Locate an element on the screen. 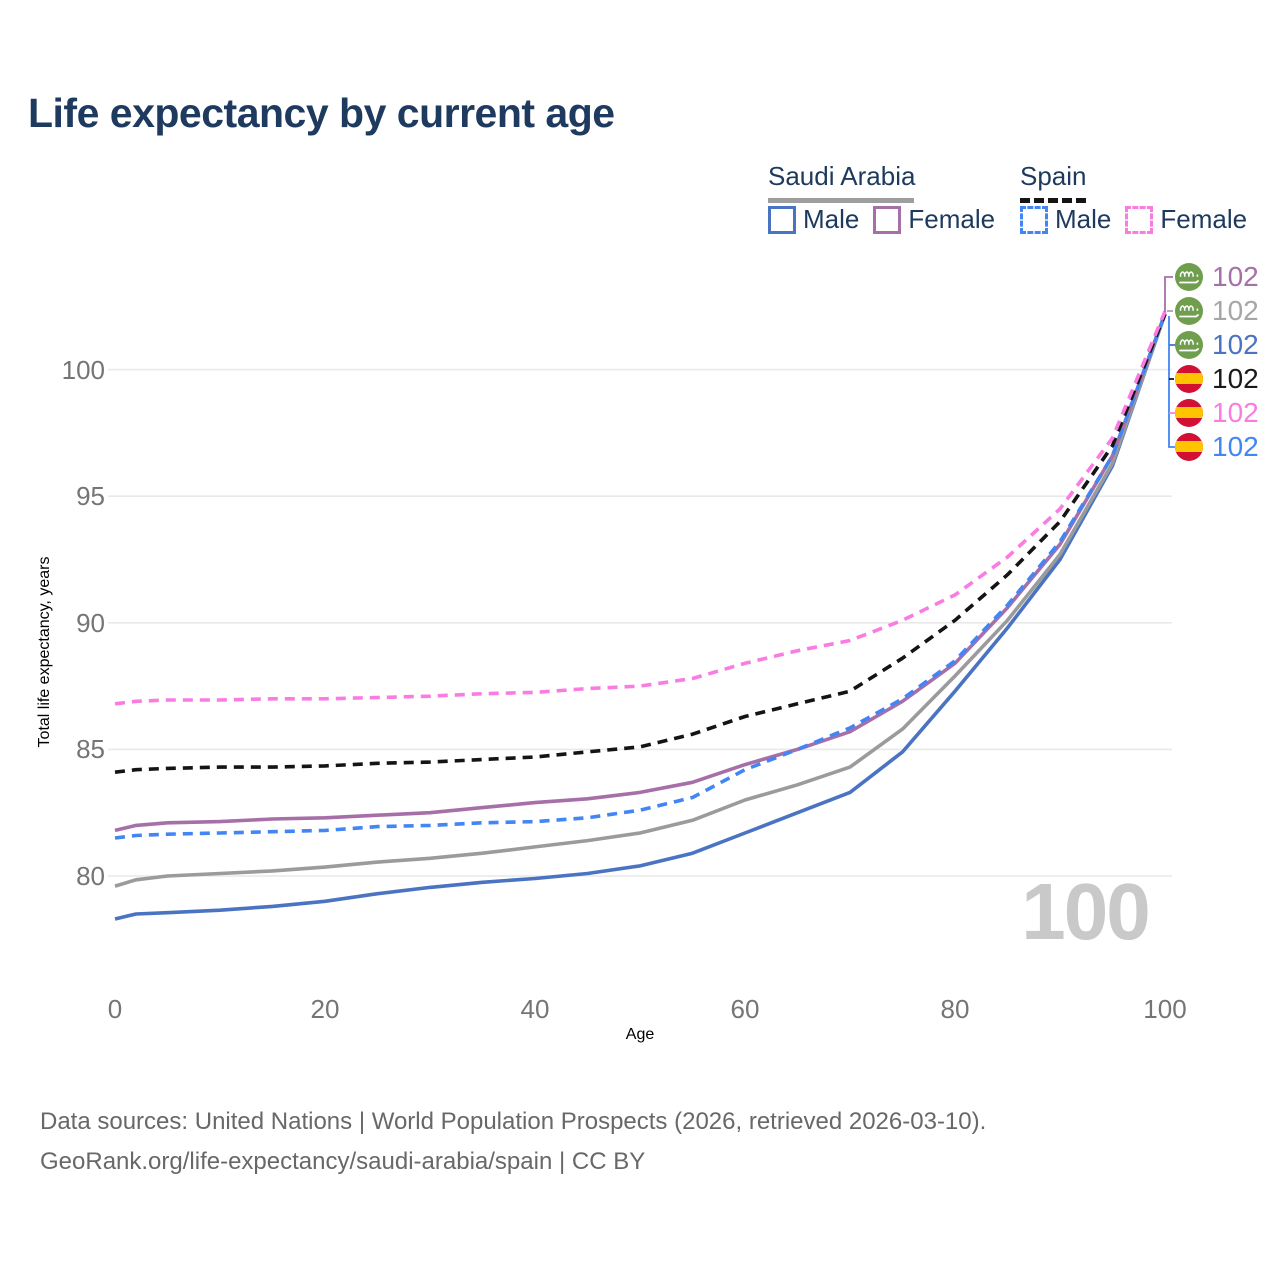 This screenshot has height=1280, width=1280. x-tick-60: 60 is located at coordinates (745, 1009).